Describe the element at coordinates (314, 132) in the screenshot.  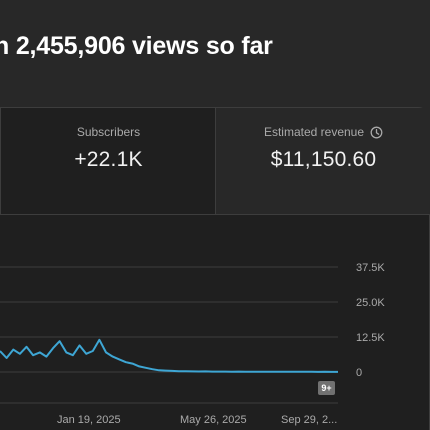
I see `metric-label-text: Estimated revenue` at that location.